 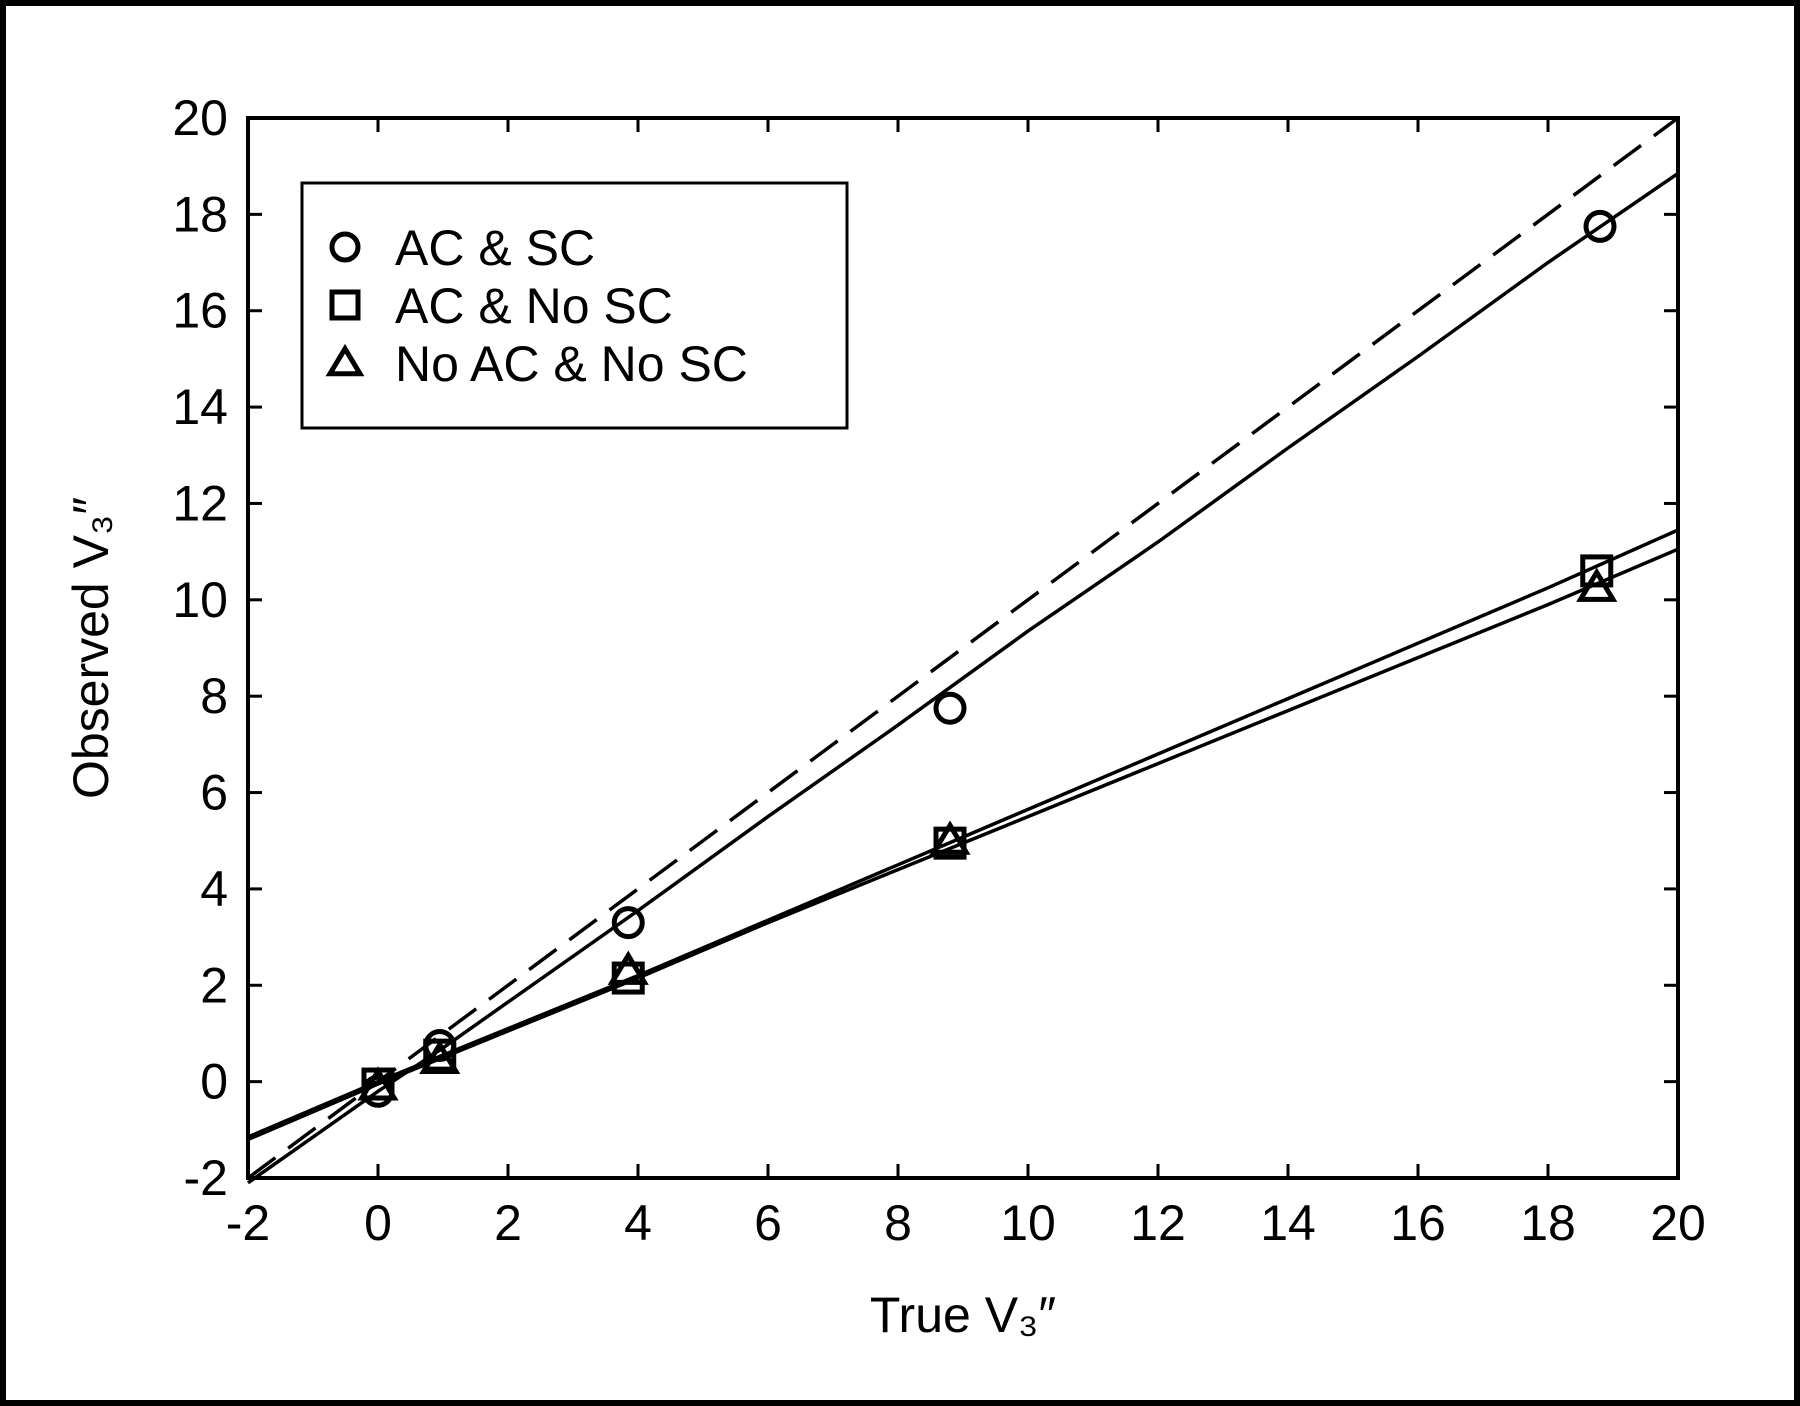 I want to click on legend-square-icon, so click(x=345, y=305).